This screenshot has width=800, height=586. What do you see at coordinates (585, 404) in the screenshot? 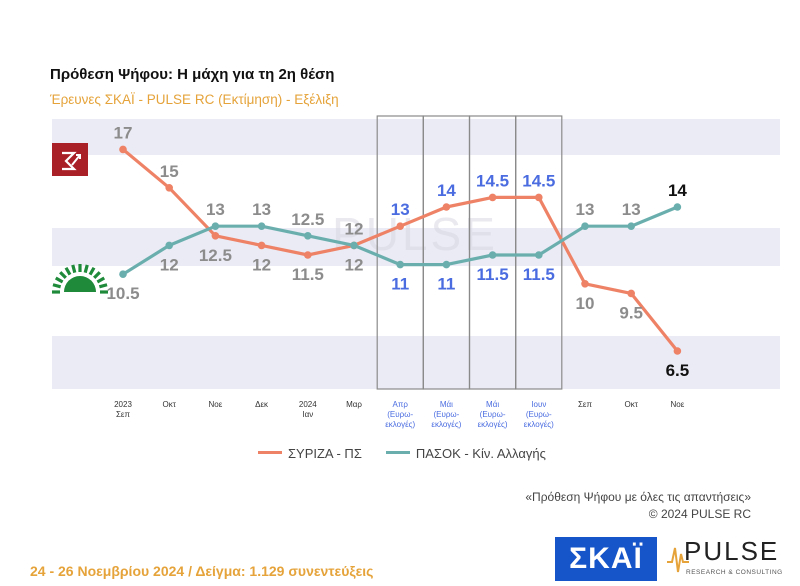
I see `x-tick-10: Σεπ` at bounding box center [585, 404].